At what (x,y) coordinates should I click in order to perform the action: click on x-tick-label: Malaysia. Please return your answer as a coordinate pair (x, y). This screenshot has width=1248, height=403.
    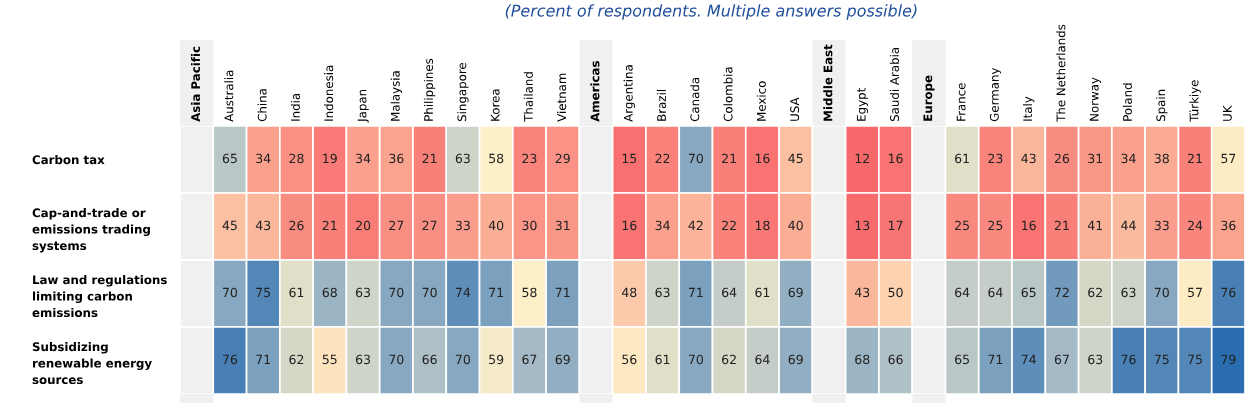
    Looking at the image, I should click on (396, 96).